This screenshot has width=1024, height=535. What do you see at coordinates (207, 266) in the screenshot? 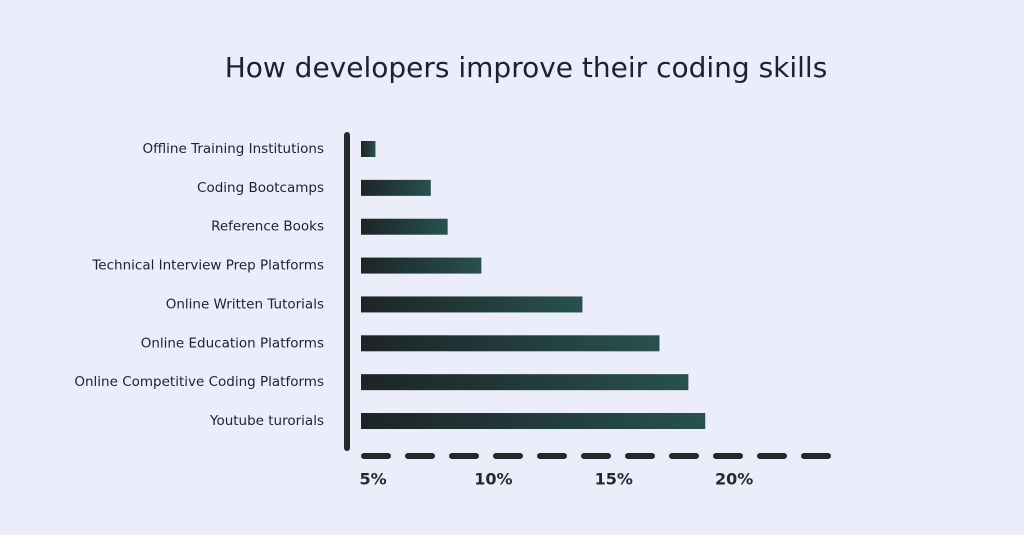
I see `y-tick-label: Technical Interview Prep Platforms` at bounding box center [207, 266].